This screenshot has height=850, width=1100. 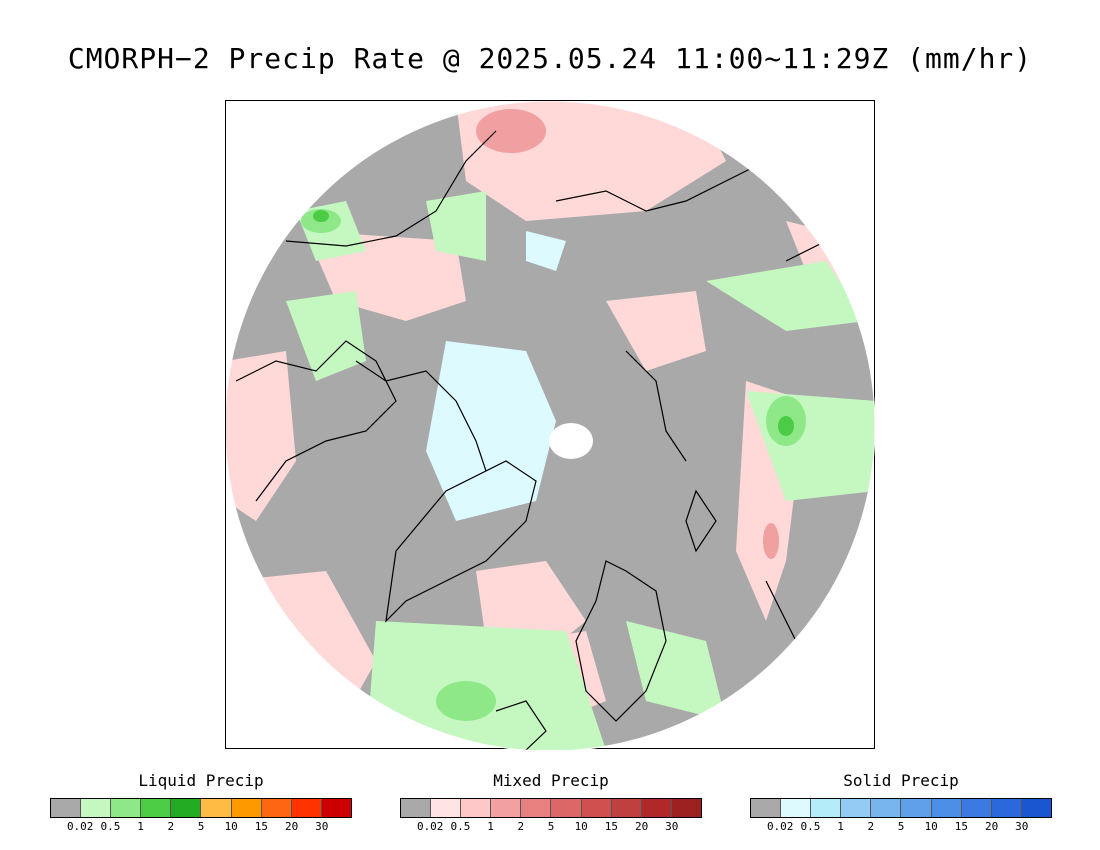 I want to click on pole-no-data, so click(x=571, y=441).